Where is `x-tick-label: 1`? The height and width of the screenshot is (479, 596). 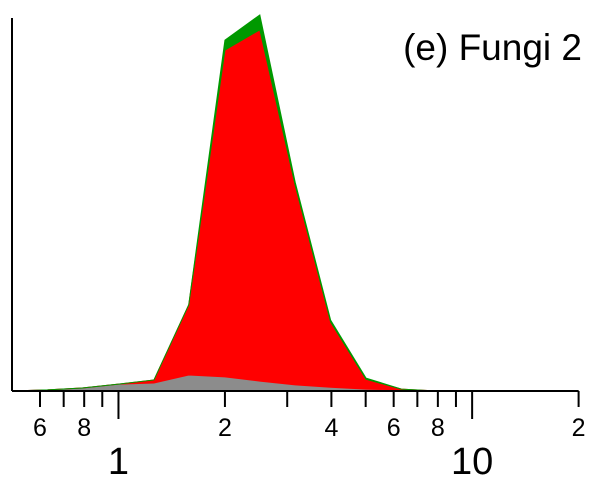 x-tick-label: 1 is located at coordinates (118, 460).